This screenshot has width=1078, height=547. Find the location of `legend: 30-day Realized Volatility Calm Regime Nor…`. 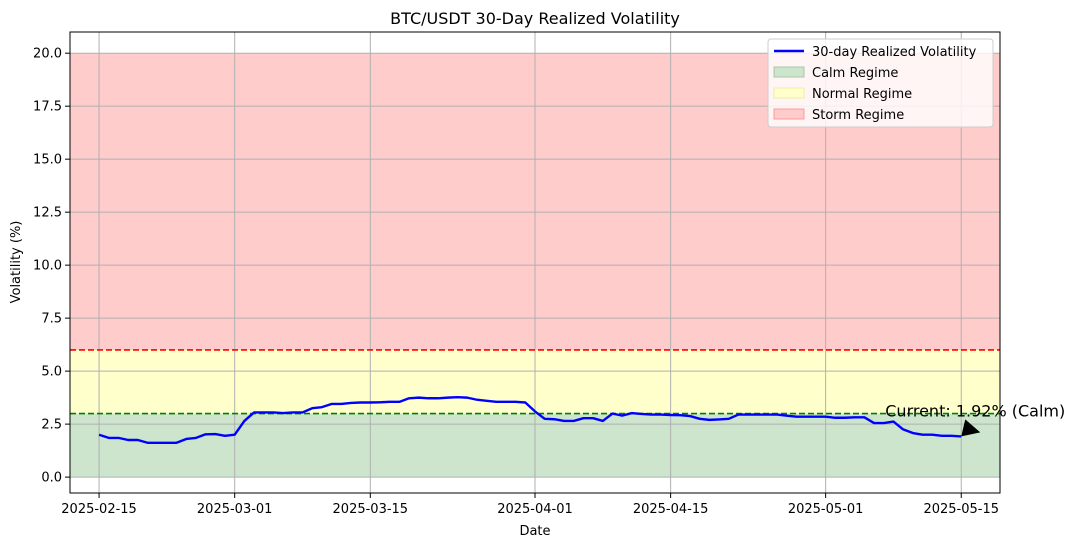

legend: 30-day Realized Volatility Calm Regime Nor… is located at coordinates (880, 83).